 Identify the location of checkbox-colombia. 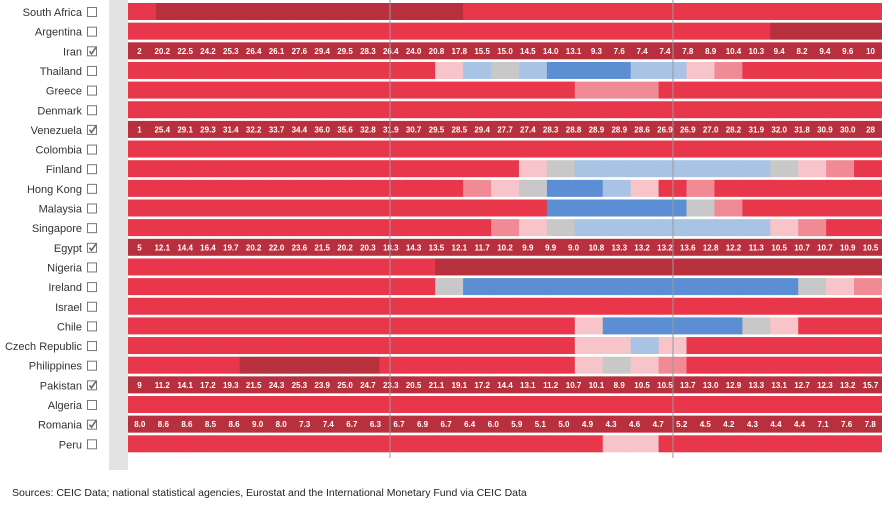
(92, 149).